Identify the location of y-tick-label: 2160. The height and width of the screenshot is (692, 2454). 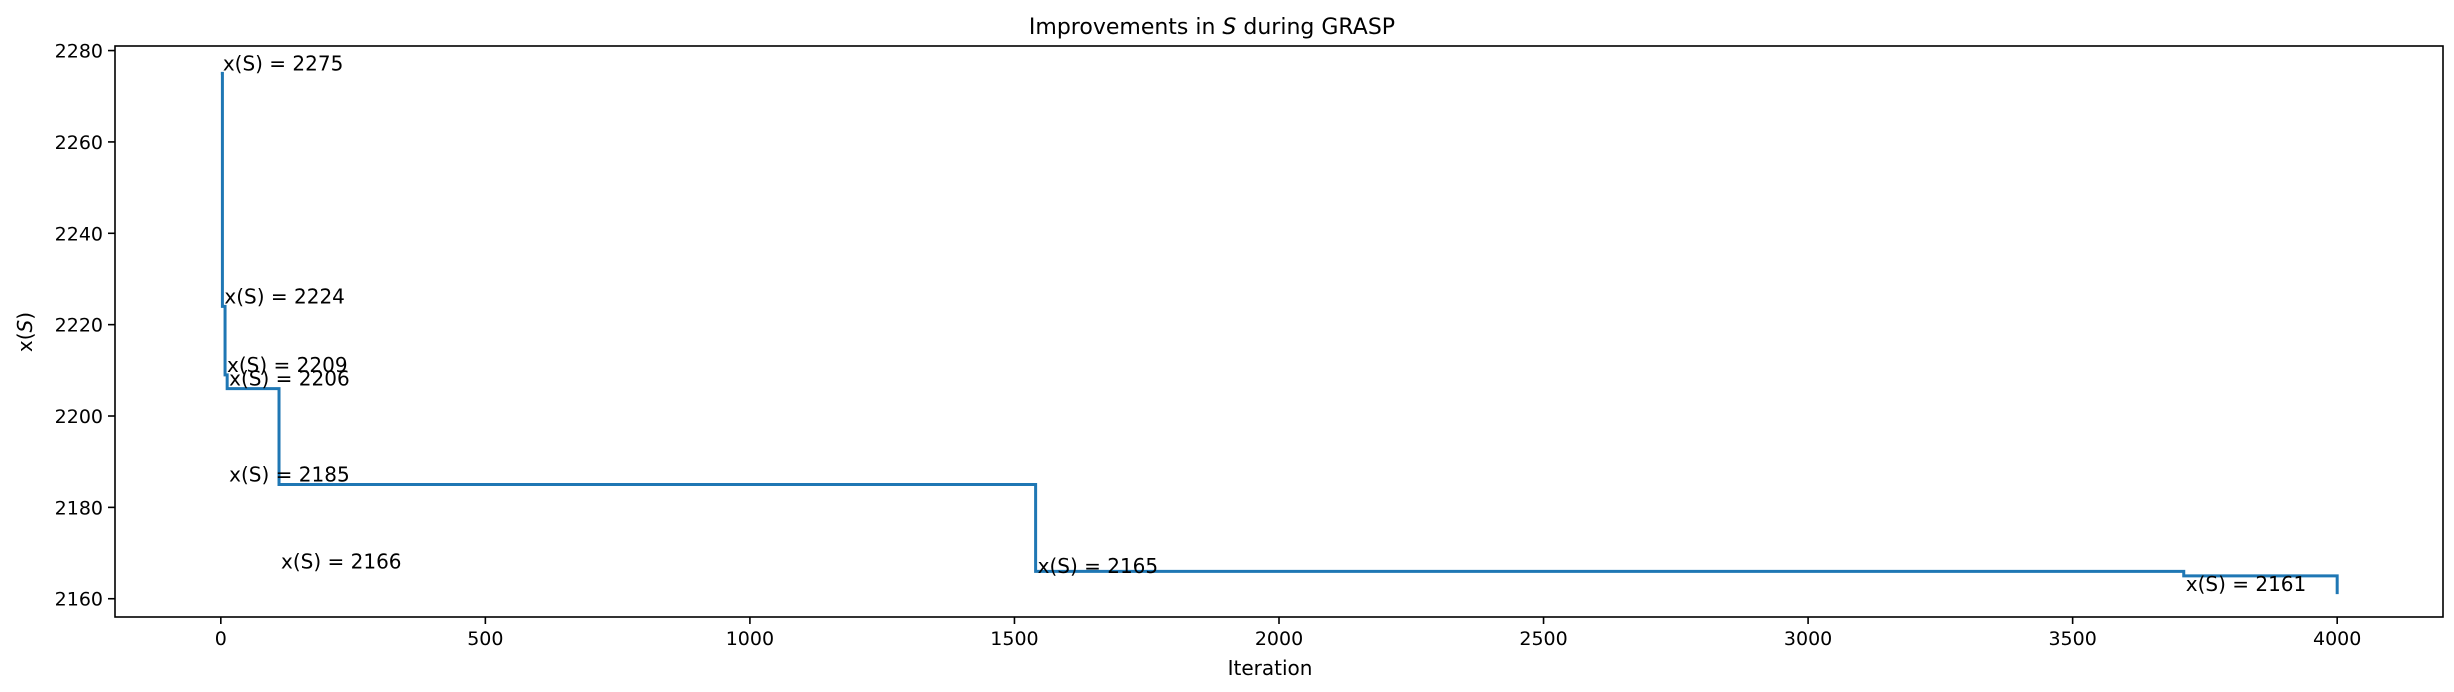
(79, 600).